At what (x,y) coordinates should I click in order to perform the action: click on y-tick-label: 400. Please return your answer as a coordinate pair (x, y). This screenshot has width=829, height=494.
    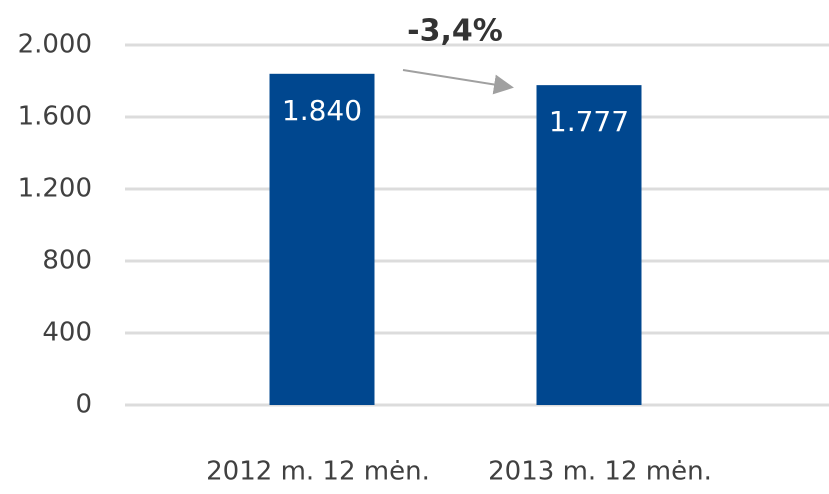
    Looking at the image, I should click on (67, 333).